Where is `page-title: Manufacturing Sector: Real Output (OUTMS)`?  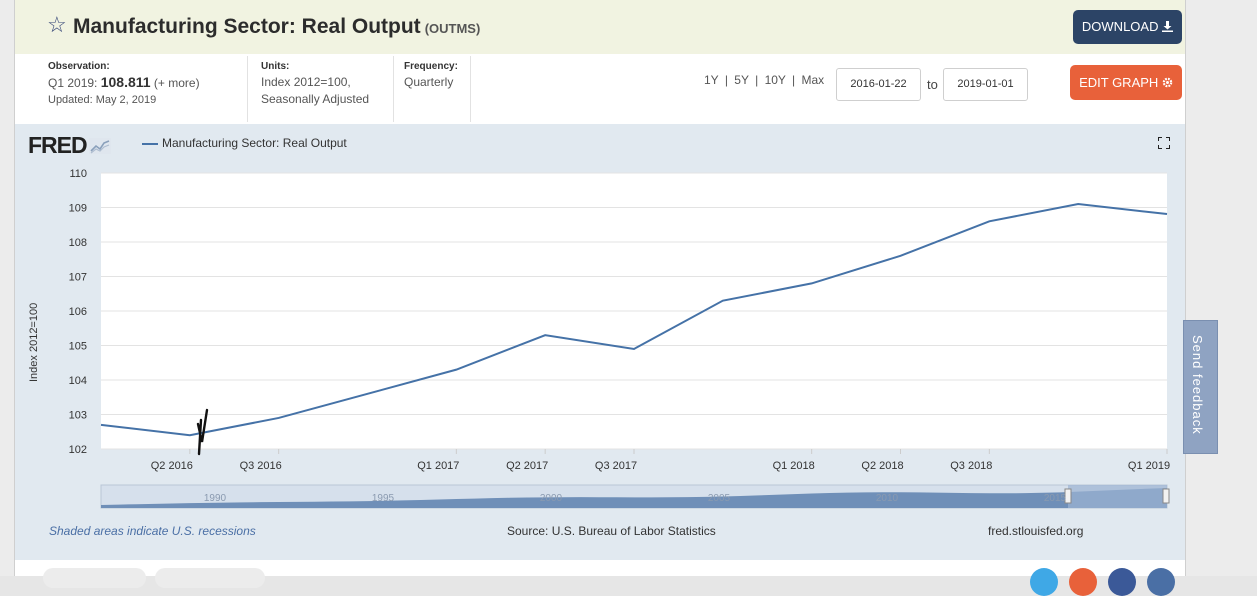 page-title: Manufacturing Sector: Real Output (OUTMS) is located at coordinates (276, 27).